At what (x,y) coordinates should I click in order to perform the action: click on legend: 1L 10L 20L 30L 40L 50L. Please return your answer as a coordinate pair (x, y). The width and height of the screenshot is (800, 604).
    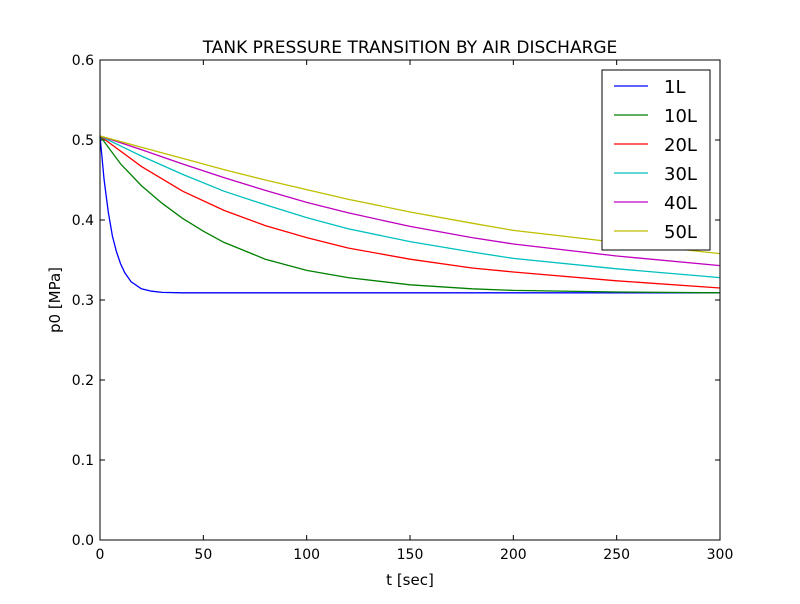
    Looking at the image, I should click on (656, 160).